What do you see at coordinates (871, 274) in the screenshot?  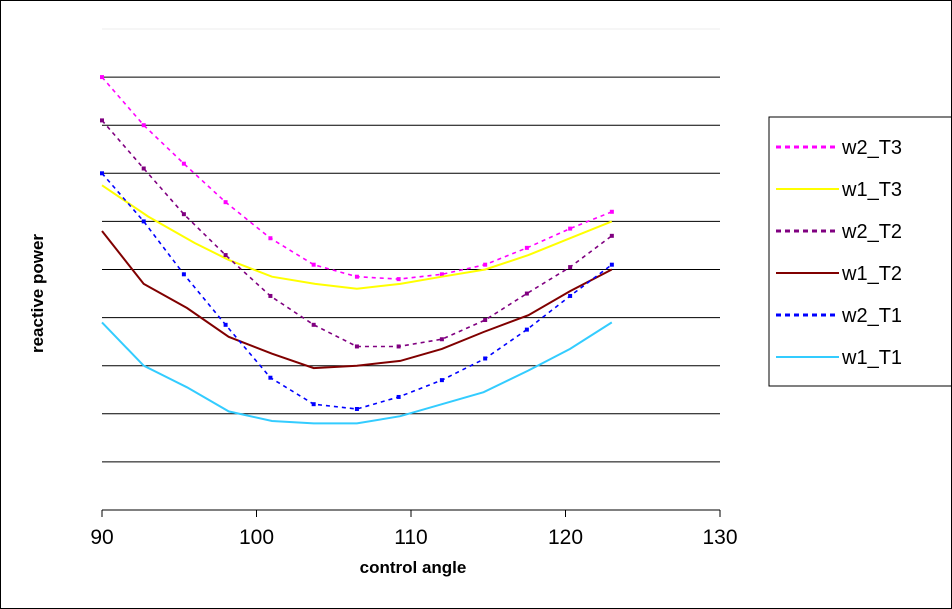 I see `legend-label-w1_T2: w1_T2` at bounding box center [871, 274].